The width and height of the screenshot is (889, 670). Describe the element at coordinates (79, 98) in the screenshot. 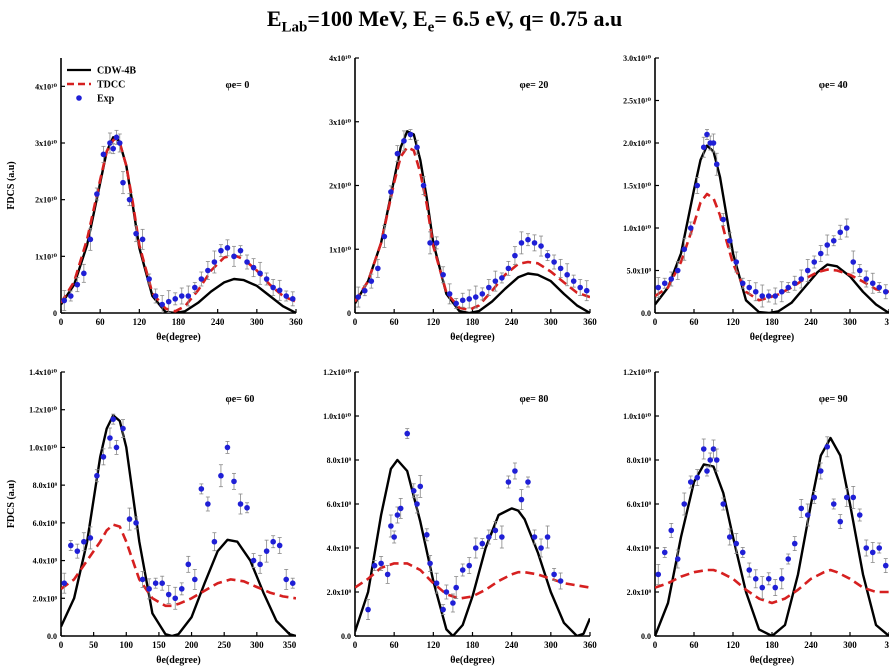

I see `legend-swatch-exp` at that location.